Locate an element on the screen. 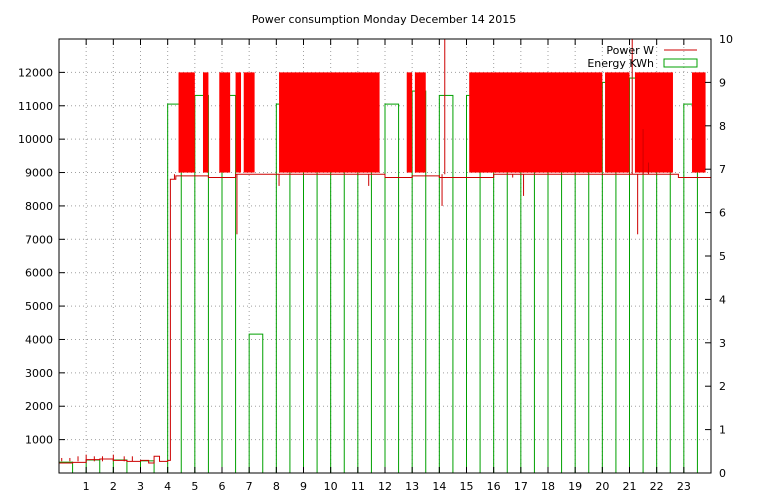 This screenshot has width=768, height=500. y2-tick-label: 9 is located at coordinates (722, 82).